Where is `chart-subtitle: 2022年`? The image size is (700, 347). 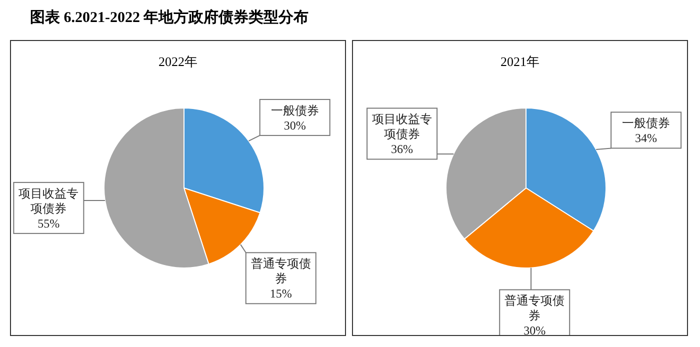
chart-subtitle: 2022年 is located at coordinates (178, 62).